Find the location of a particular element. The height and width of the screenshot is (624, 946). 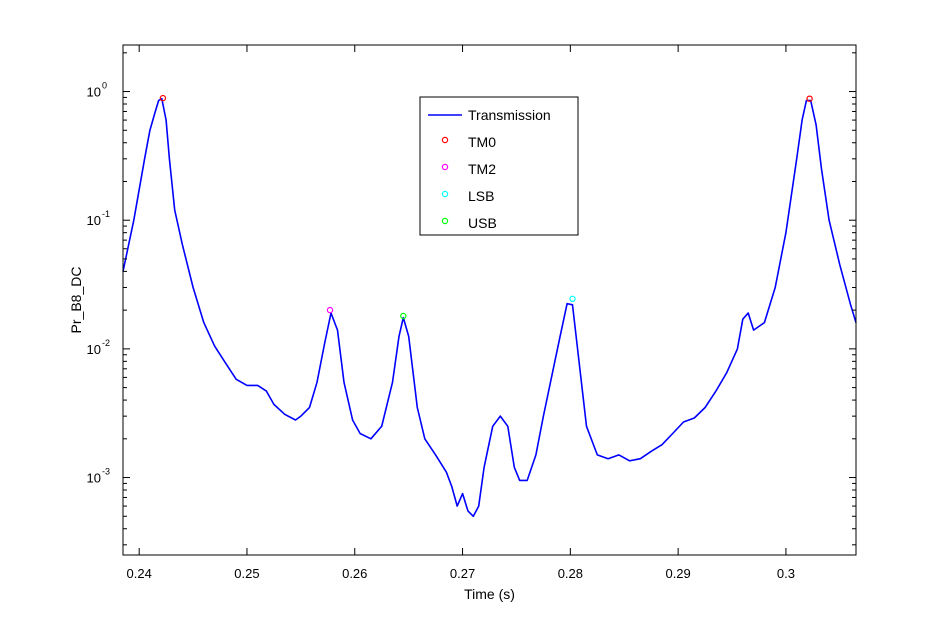

legend-item-usb: USB is located at coordinates (469, 223).